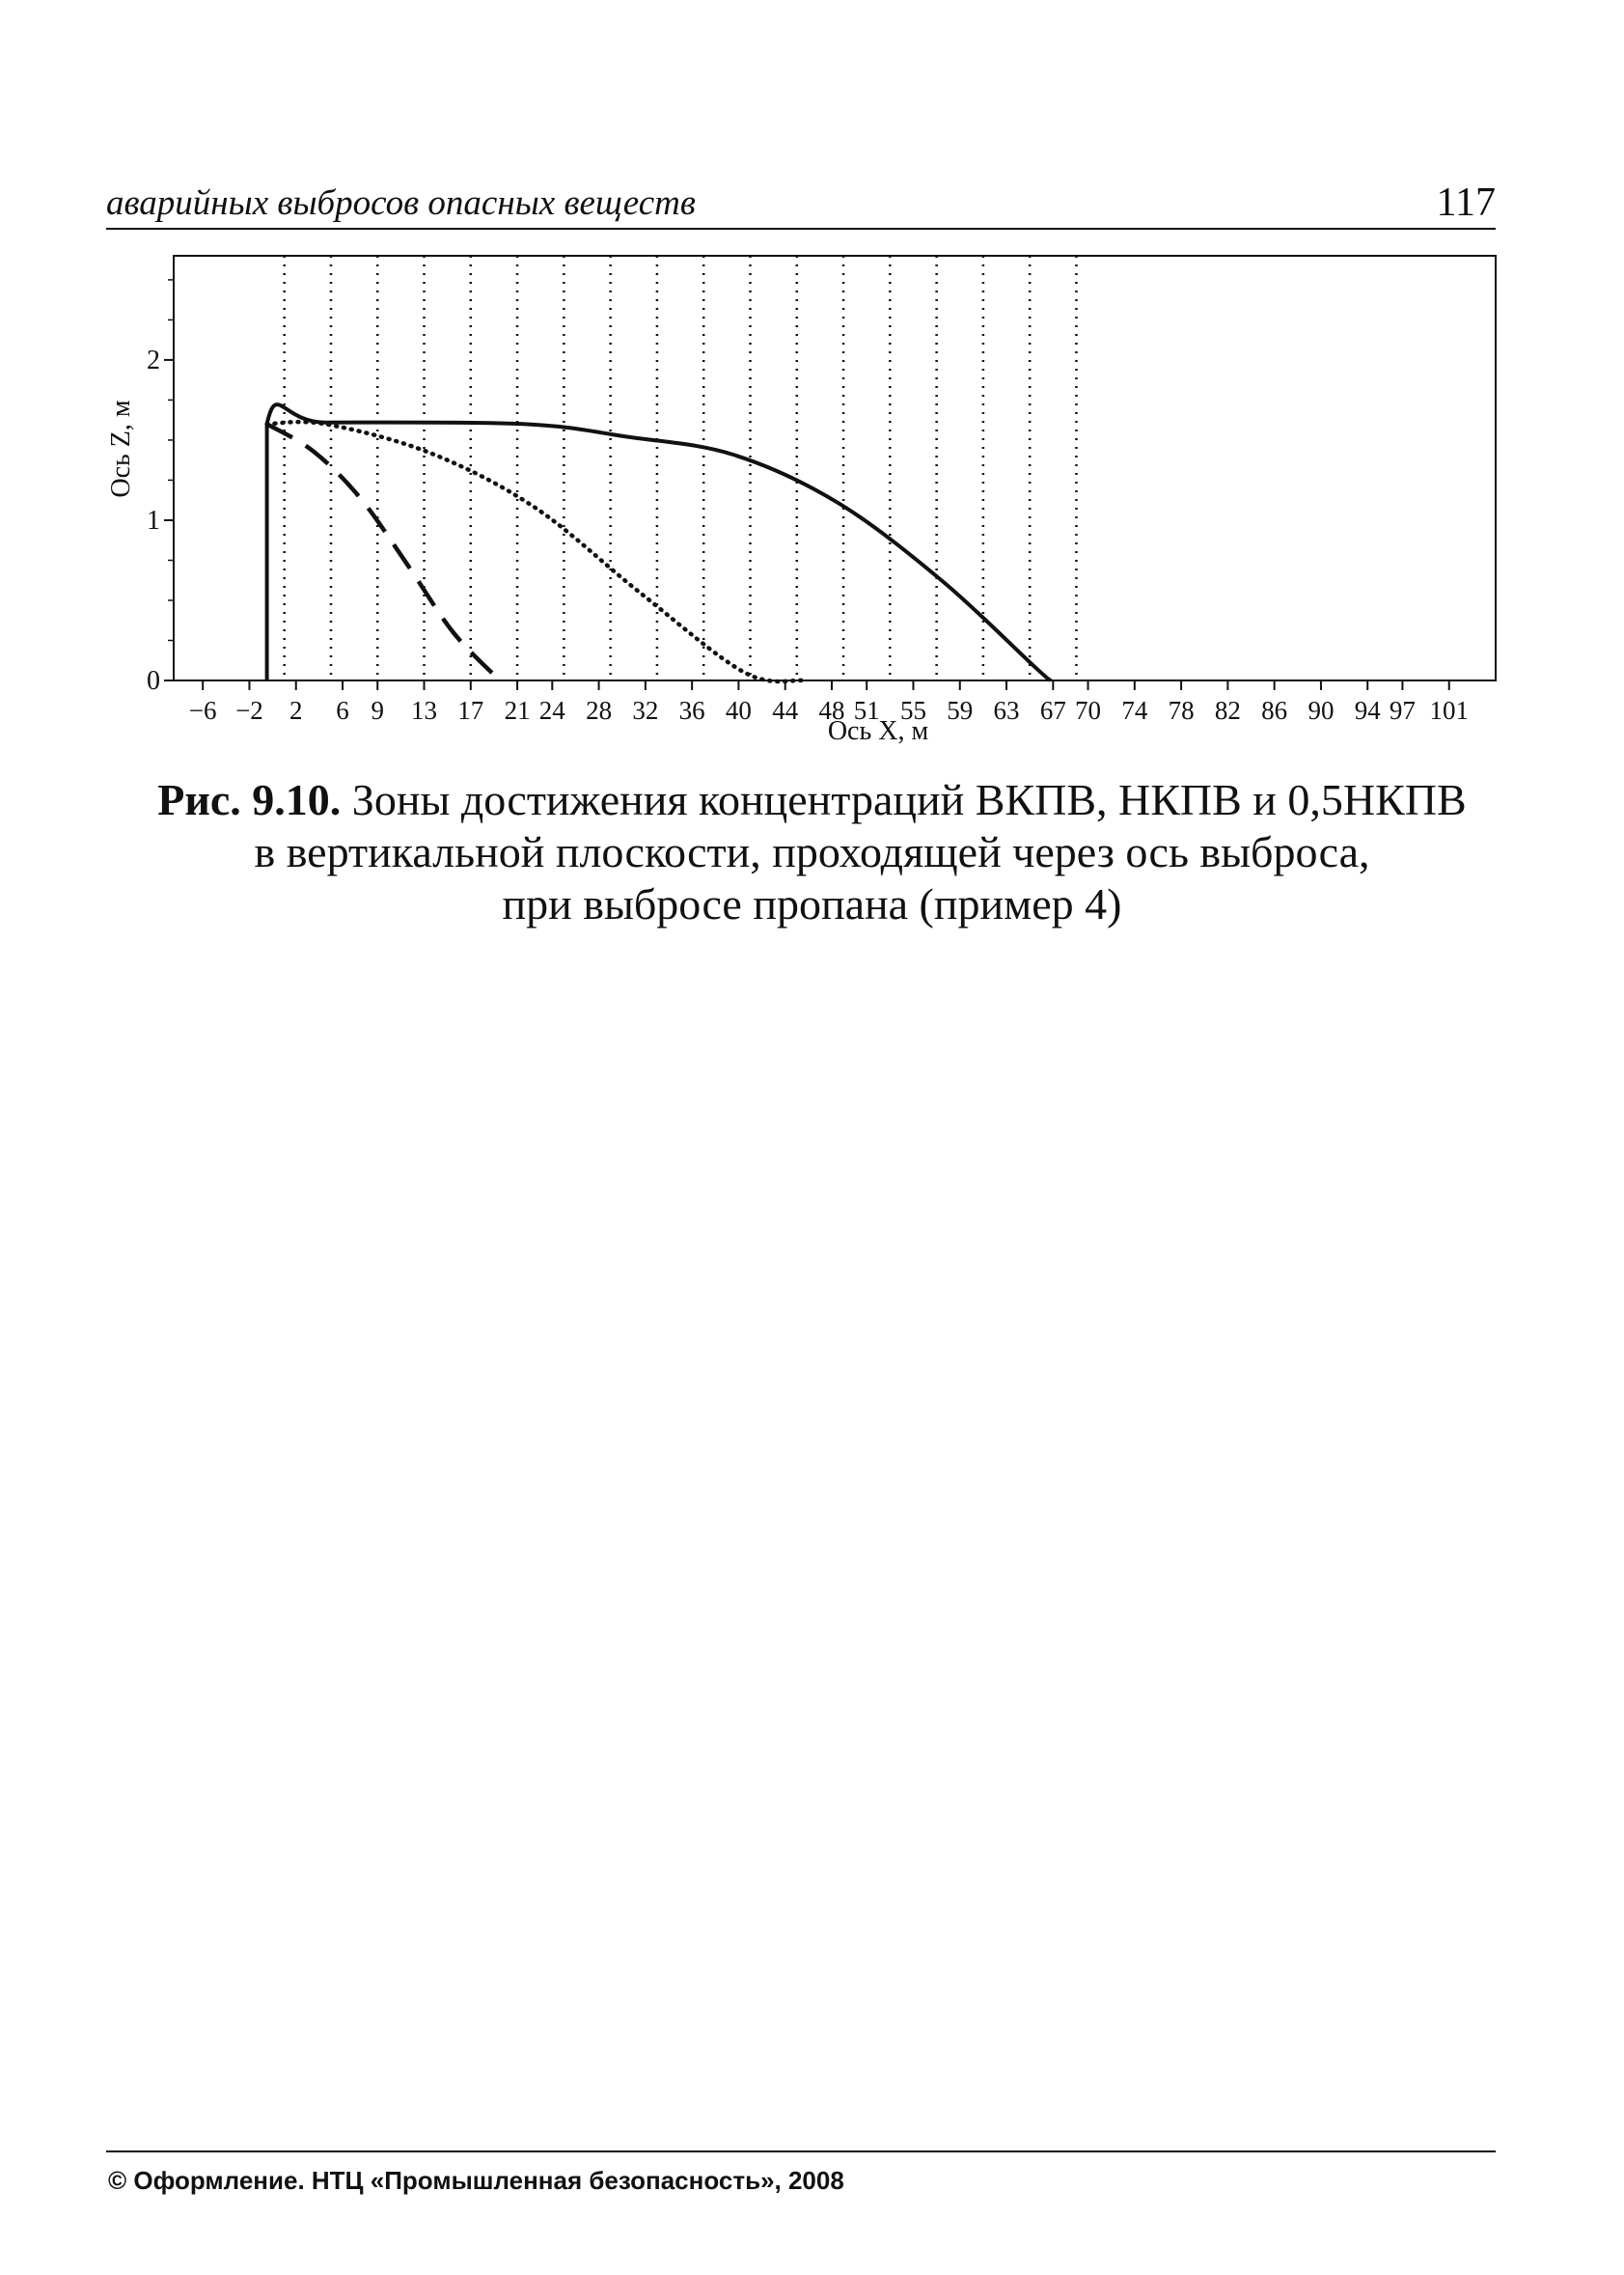  What do you see at coordinates (153, 681) in the screenshot?
I see `y-tick-label: 0` at bounding box center [153, 681].